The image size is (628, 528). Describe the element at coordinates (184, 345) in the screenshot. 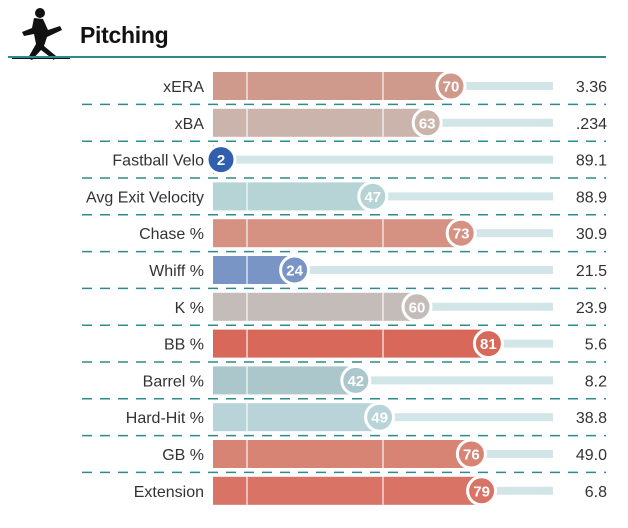

I see `metric-label: BB %` at that location.